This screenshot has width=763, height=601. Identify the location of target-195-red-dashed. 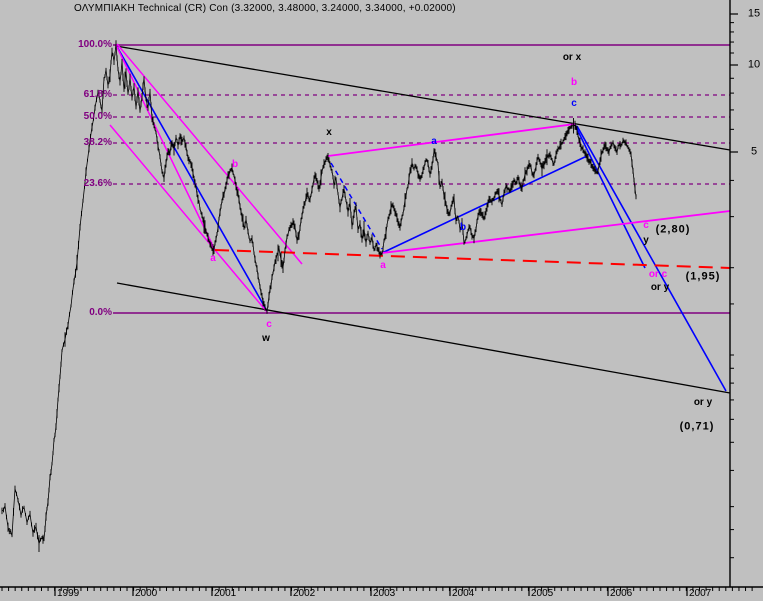
(472, 259).